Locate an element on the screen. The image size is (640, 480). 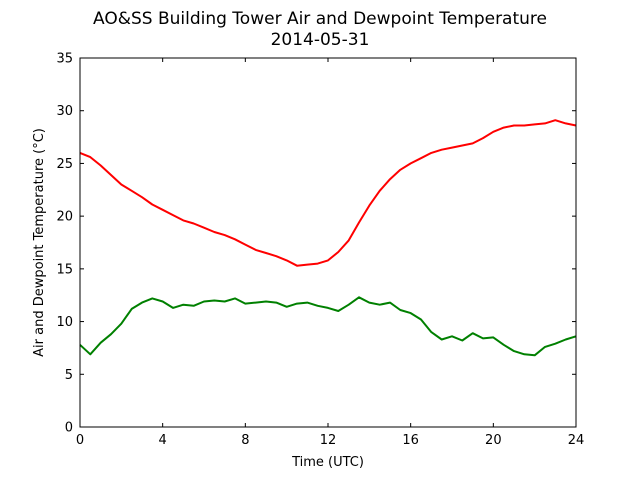
y-tick-label: 0 is located at coordinates (69, 428).